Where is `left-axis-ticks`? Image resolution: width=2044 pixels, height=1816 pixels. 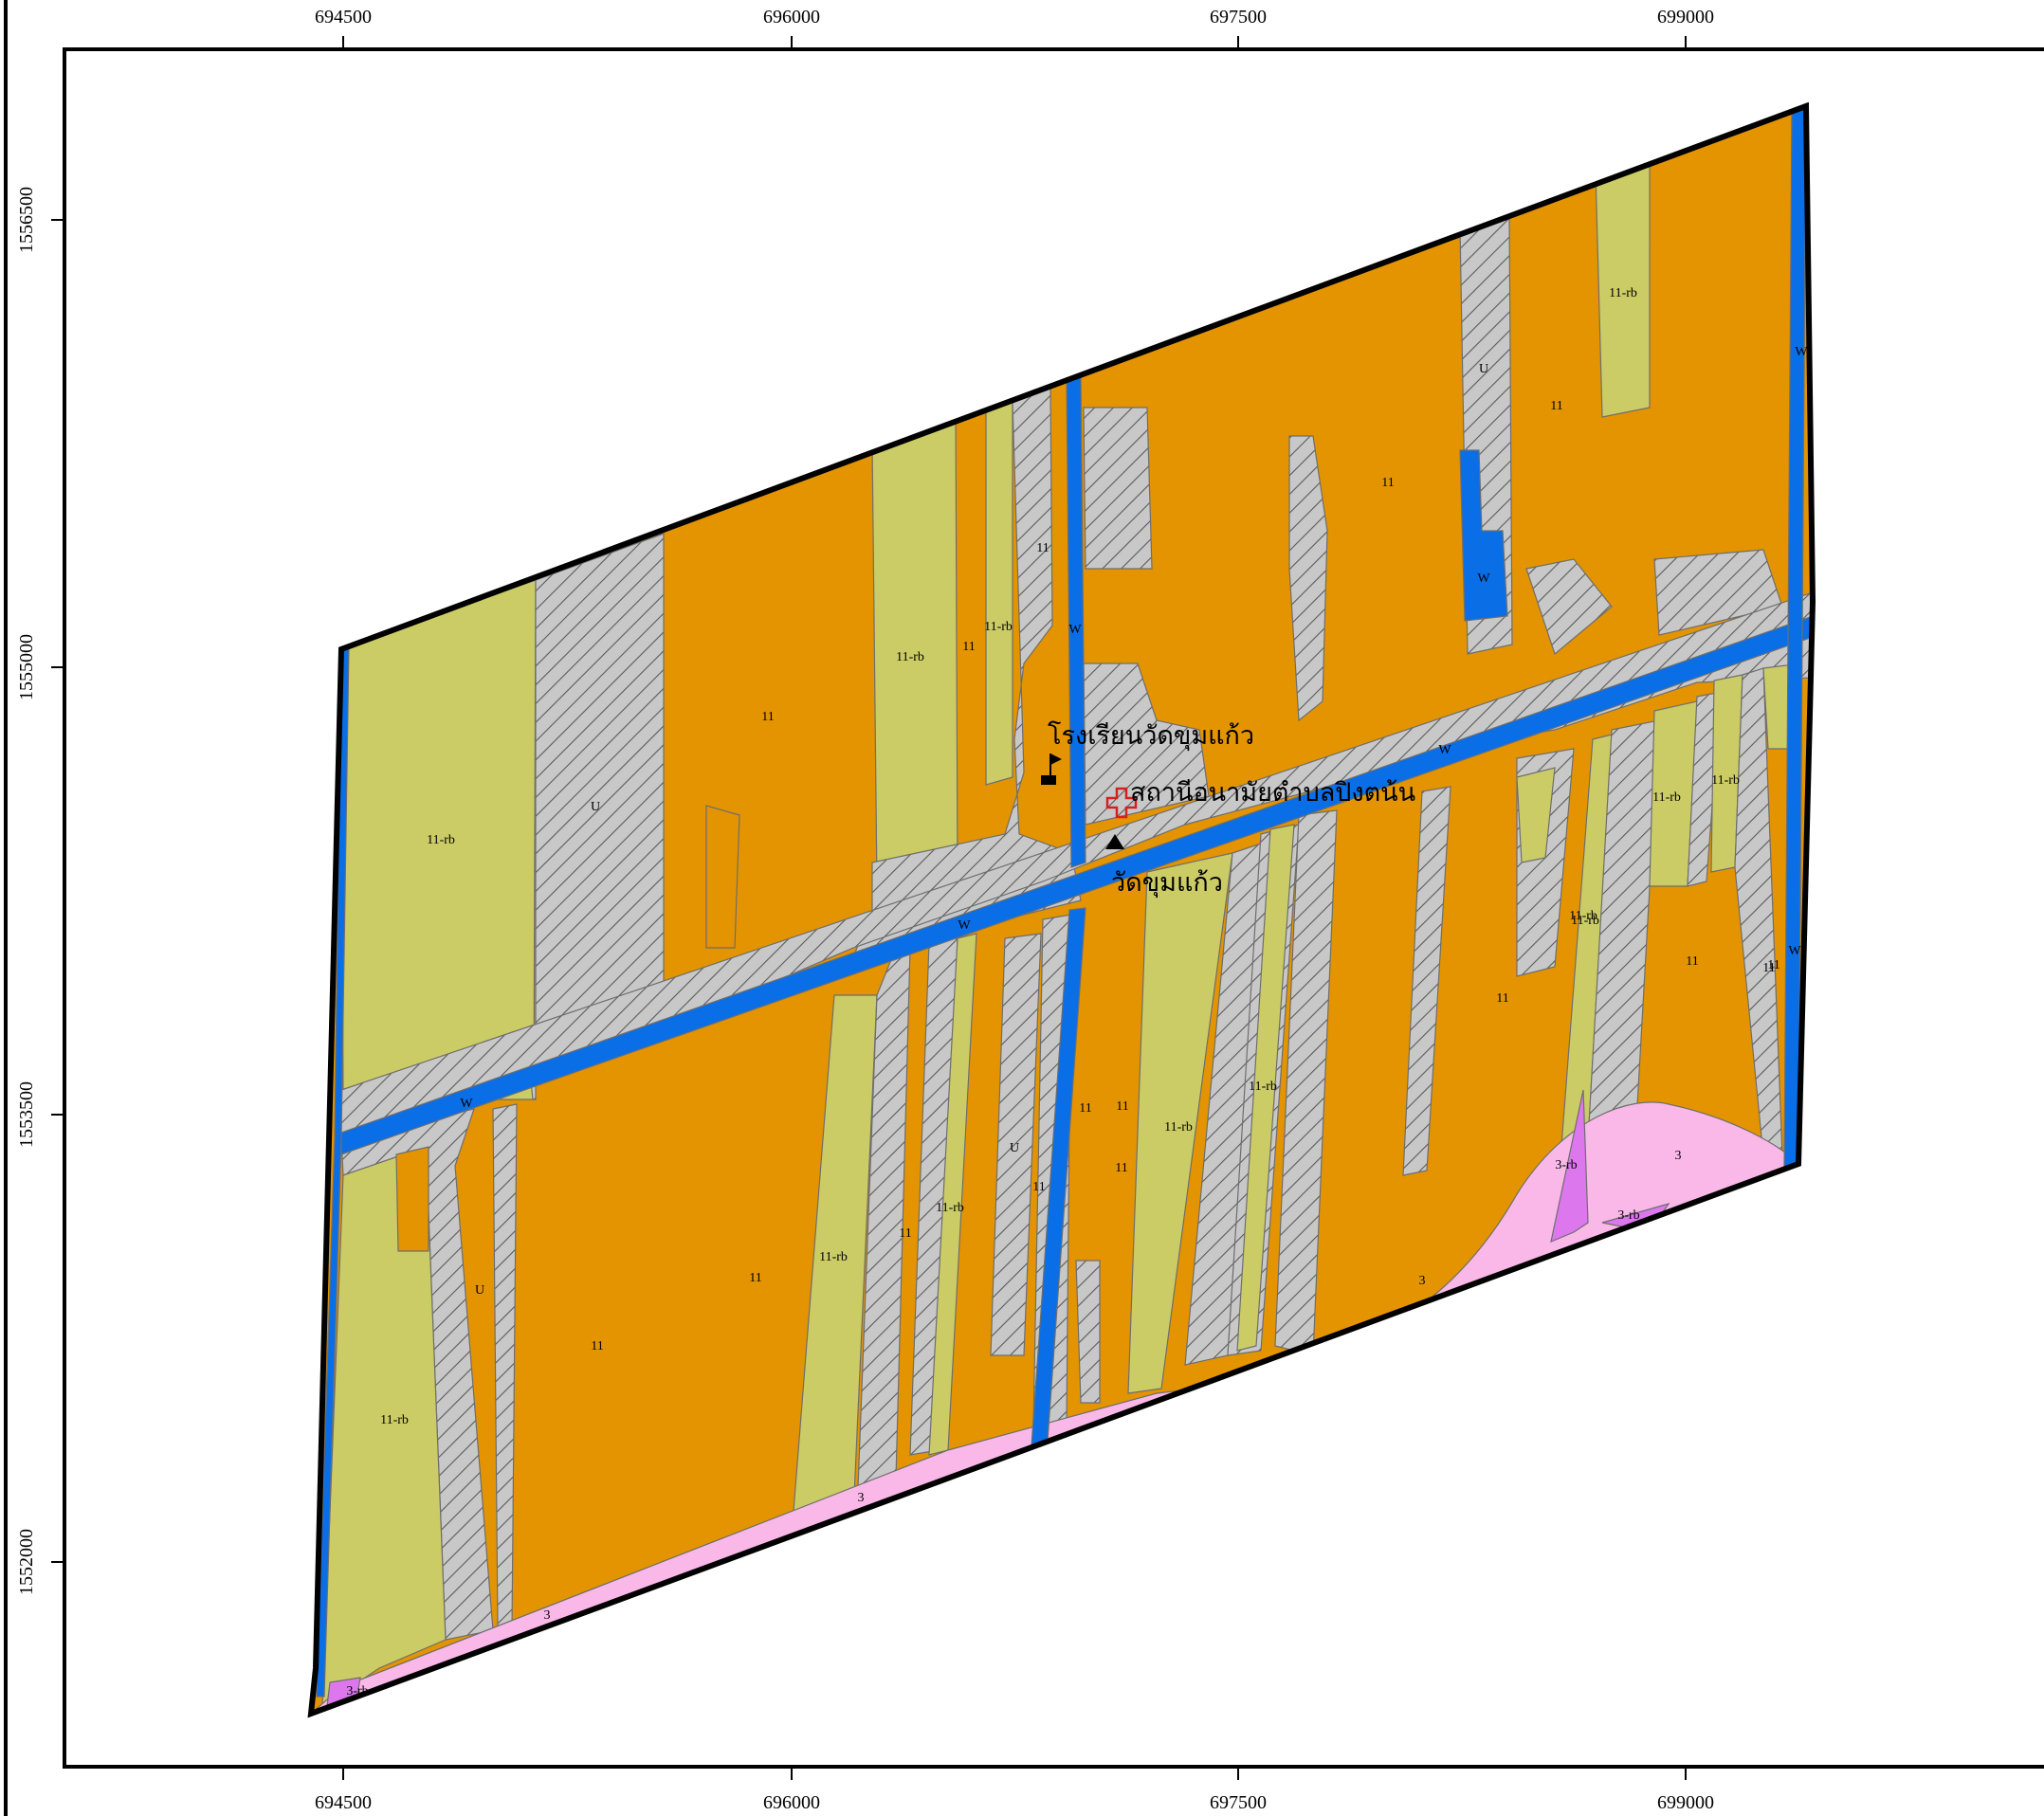
left-axis-ticks is located at coordinates (57, 891).